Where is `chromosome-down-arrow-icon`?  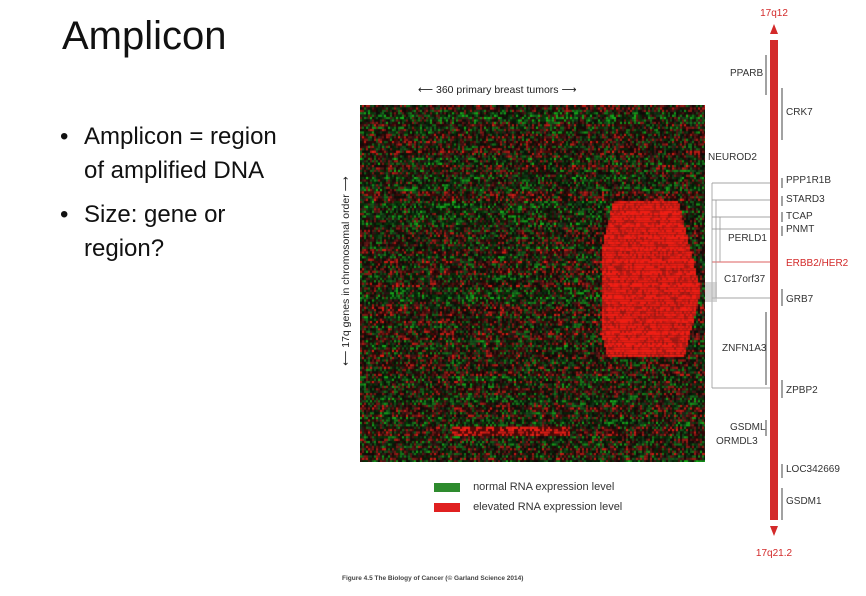 chromosome-down-arrow-icon is located at coordinates (774, 531).